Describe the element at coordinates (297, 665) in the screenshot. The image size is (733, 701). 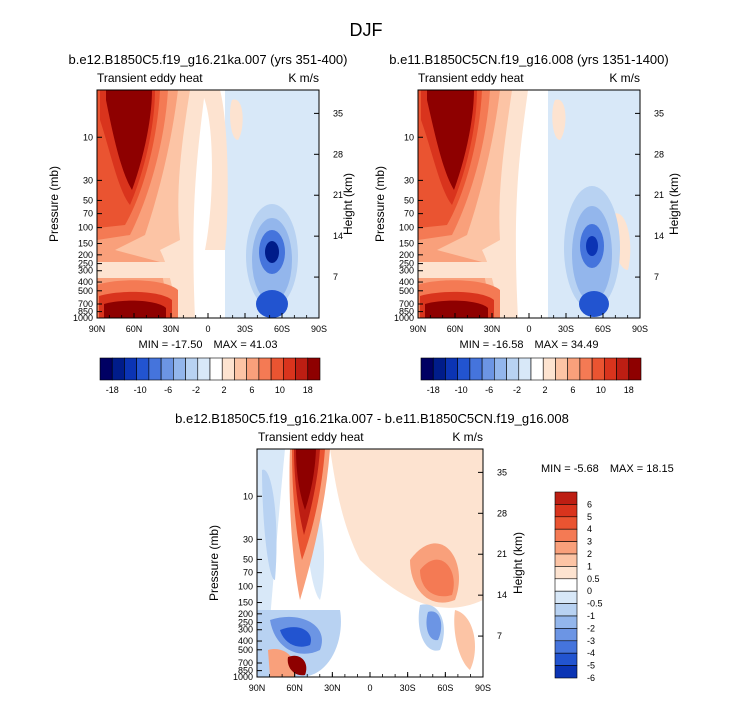
I see `contour-warm-surface-max` at that location.